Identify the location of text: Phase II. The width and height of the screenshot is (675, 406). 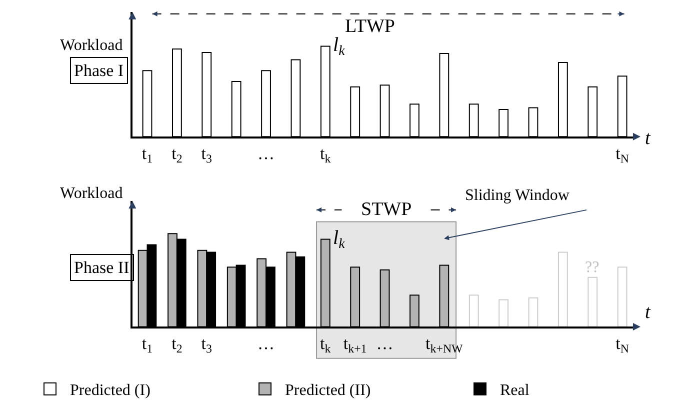
(102, 267).